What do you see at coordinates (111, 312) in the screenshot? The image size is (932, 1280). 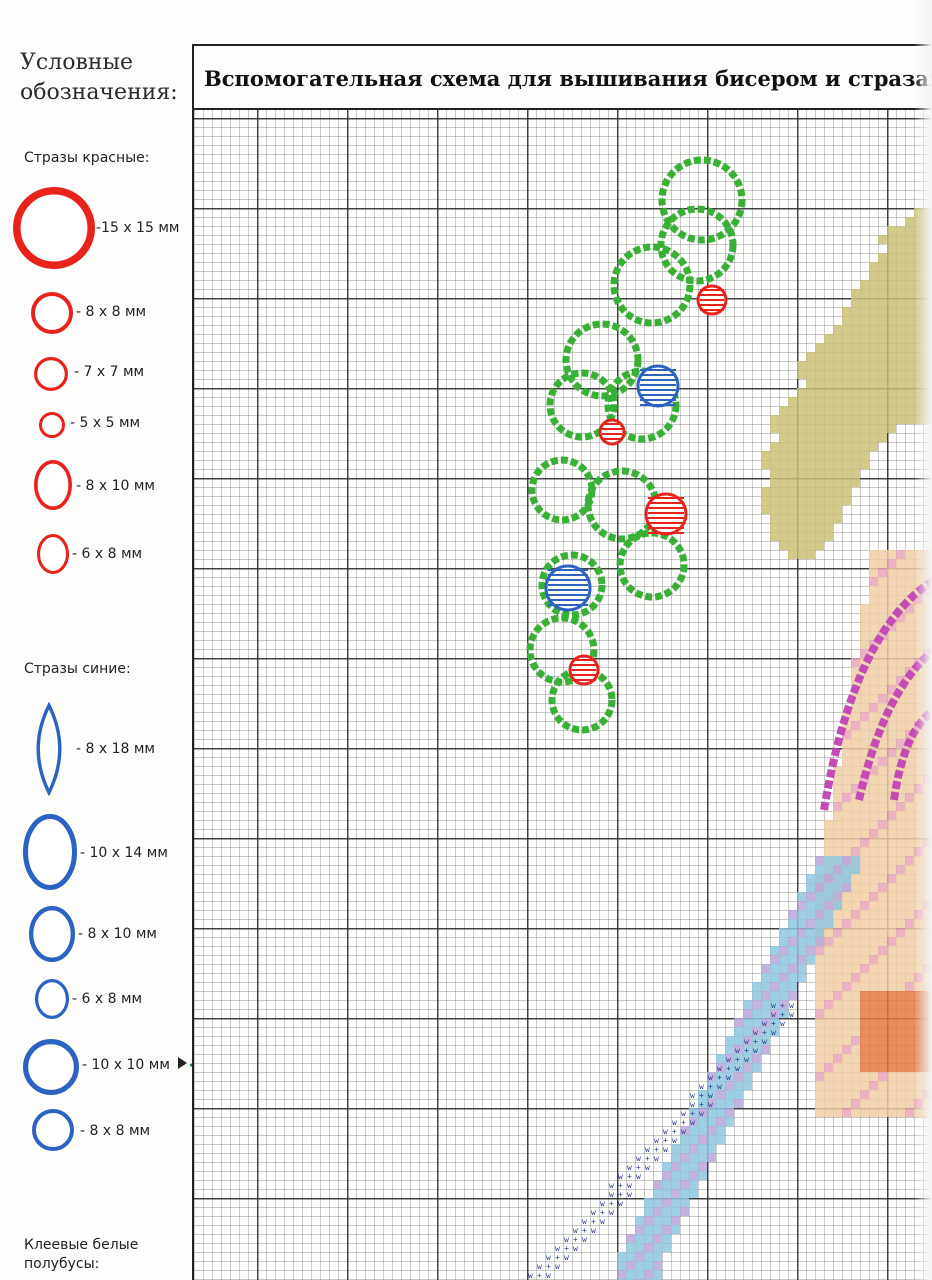 I see `red-rhinestone-8x8-label: - 8 x 8 мм` at bounding box center [111, 312].